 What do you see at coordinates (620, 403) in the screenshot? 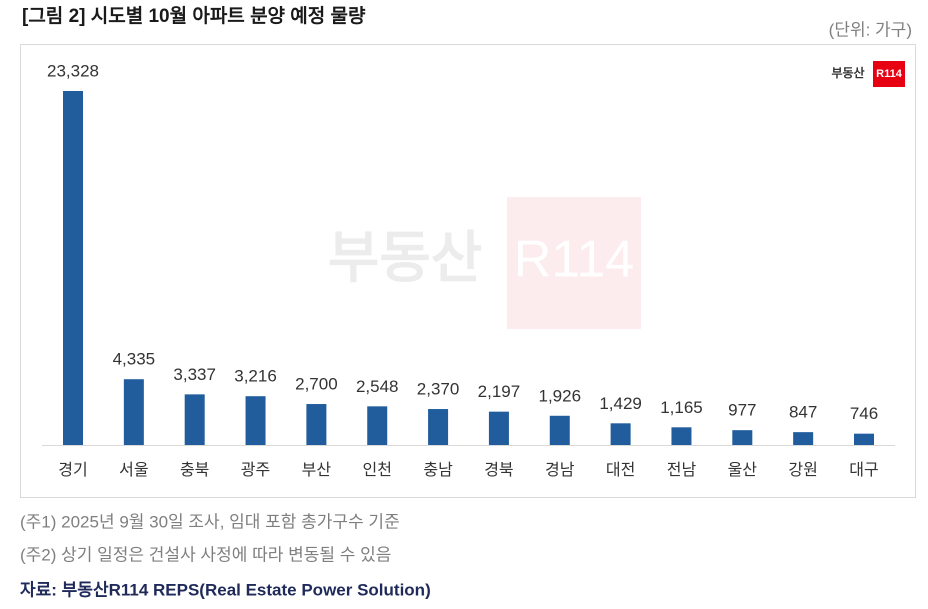
I see `value-label: 1,429` at bounding box center [620, 403].